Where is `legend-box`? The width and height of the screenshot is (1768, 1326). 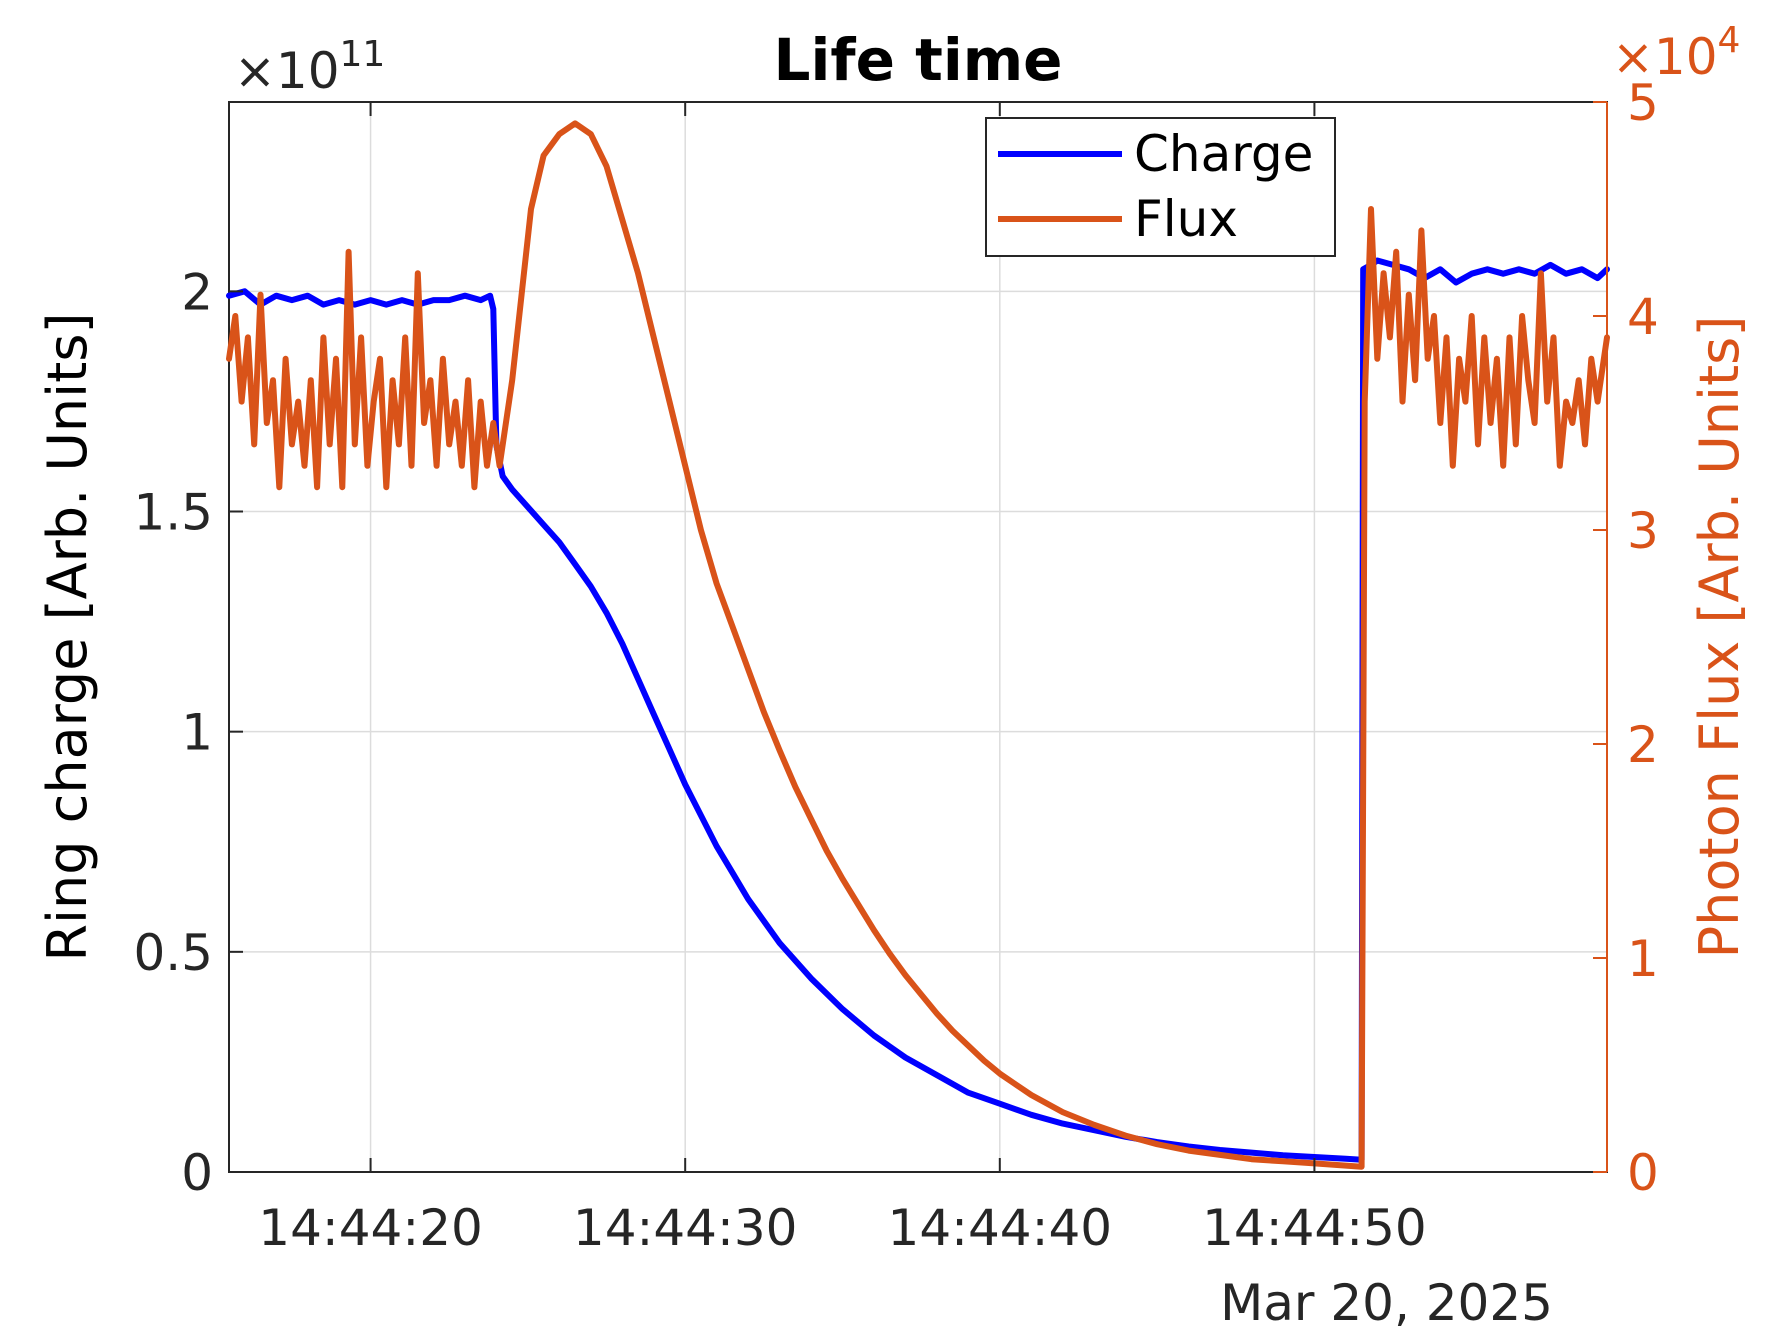
legend-box is located at coordinates (1160, 187).